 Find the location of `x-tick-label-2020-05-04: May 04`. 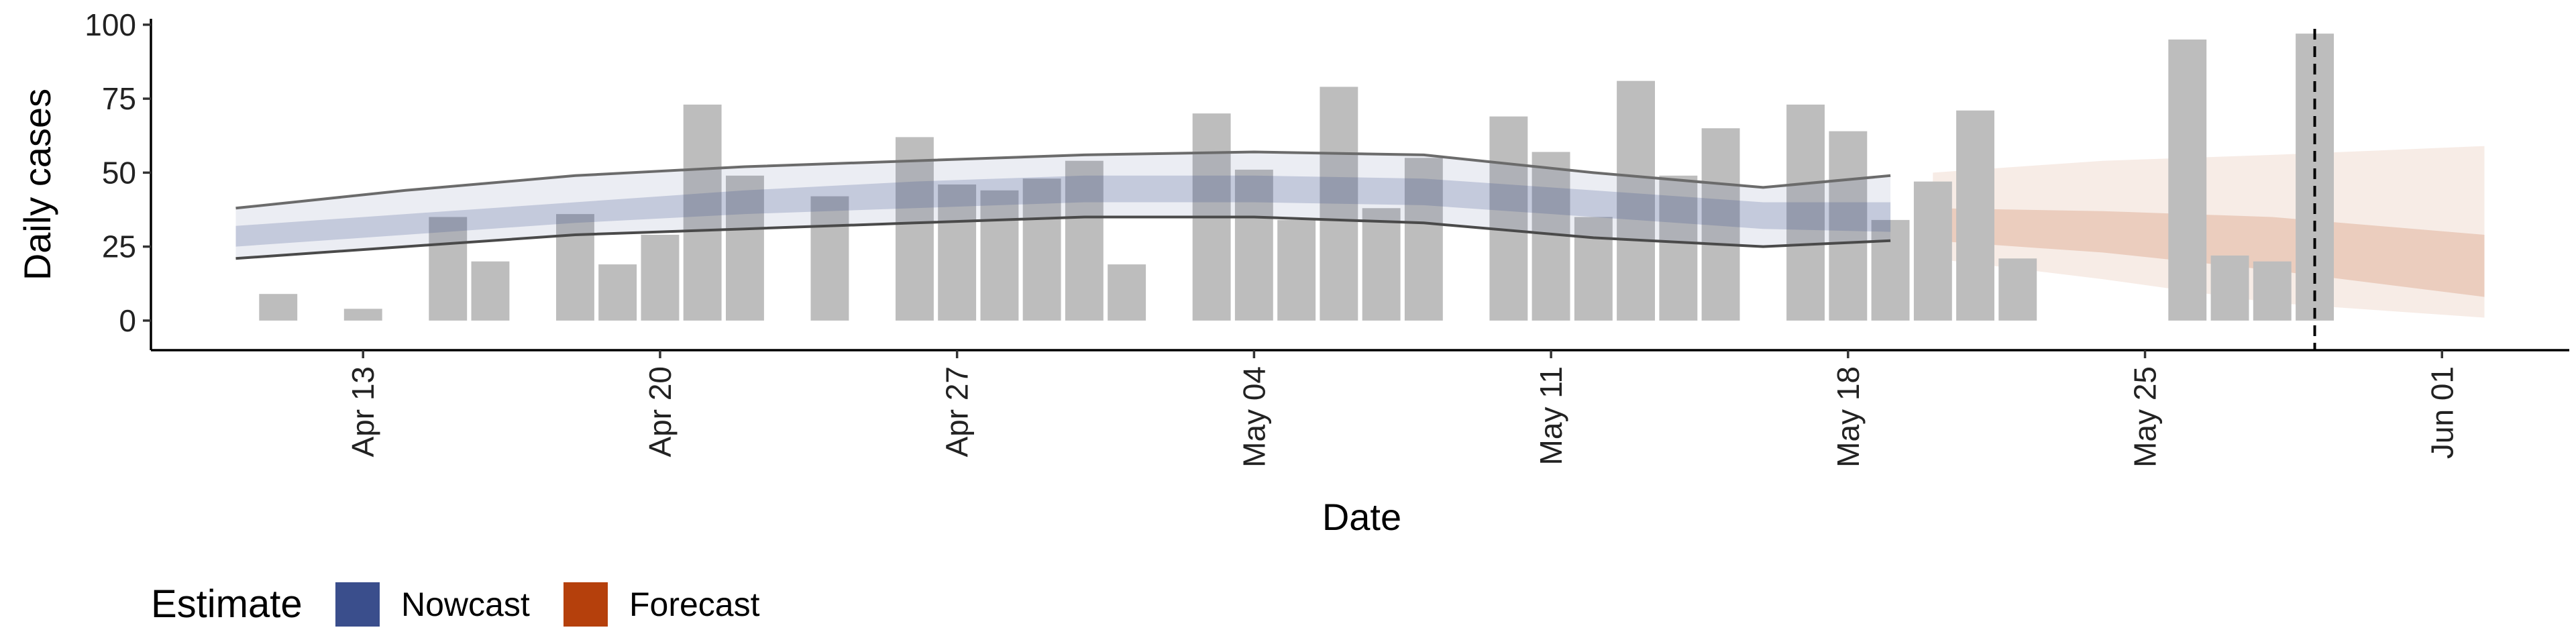

x-tick-label-2020-05-04: May 04 is located at coordinates (1253, 417).